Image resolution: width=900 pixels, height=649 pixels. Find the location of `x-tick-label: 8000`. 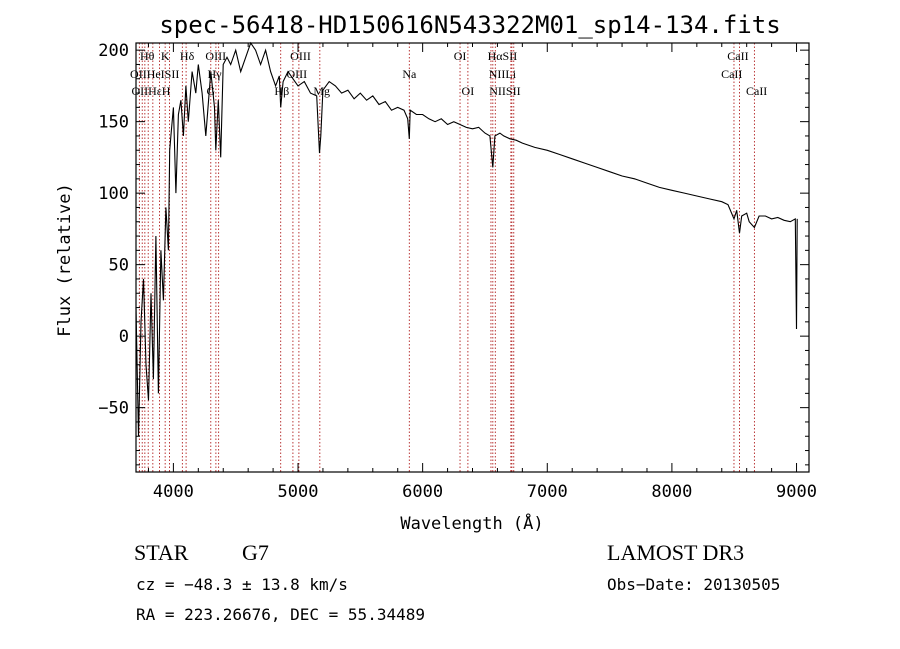

x-tick-label: 8000 is located at coordinates (671, 492).